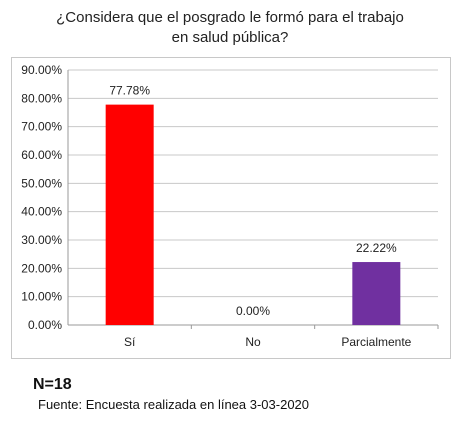 The width and height of the screenshot is (460, 431). Describe the element at coordinates (41, 268) in the screenshot. I see `y-tick-label: 20.00%` at that location.